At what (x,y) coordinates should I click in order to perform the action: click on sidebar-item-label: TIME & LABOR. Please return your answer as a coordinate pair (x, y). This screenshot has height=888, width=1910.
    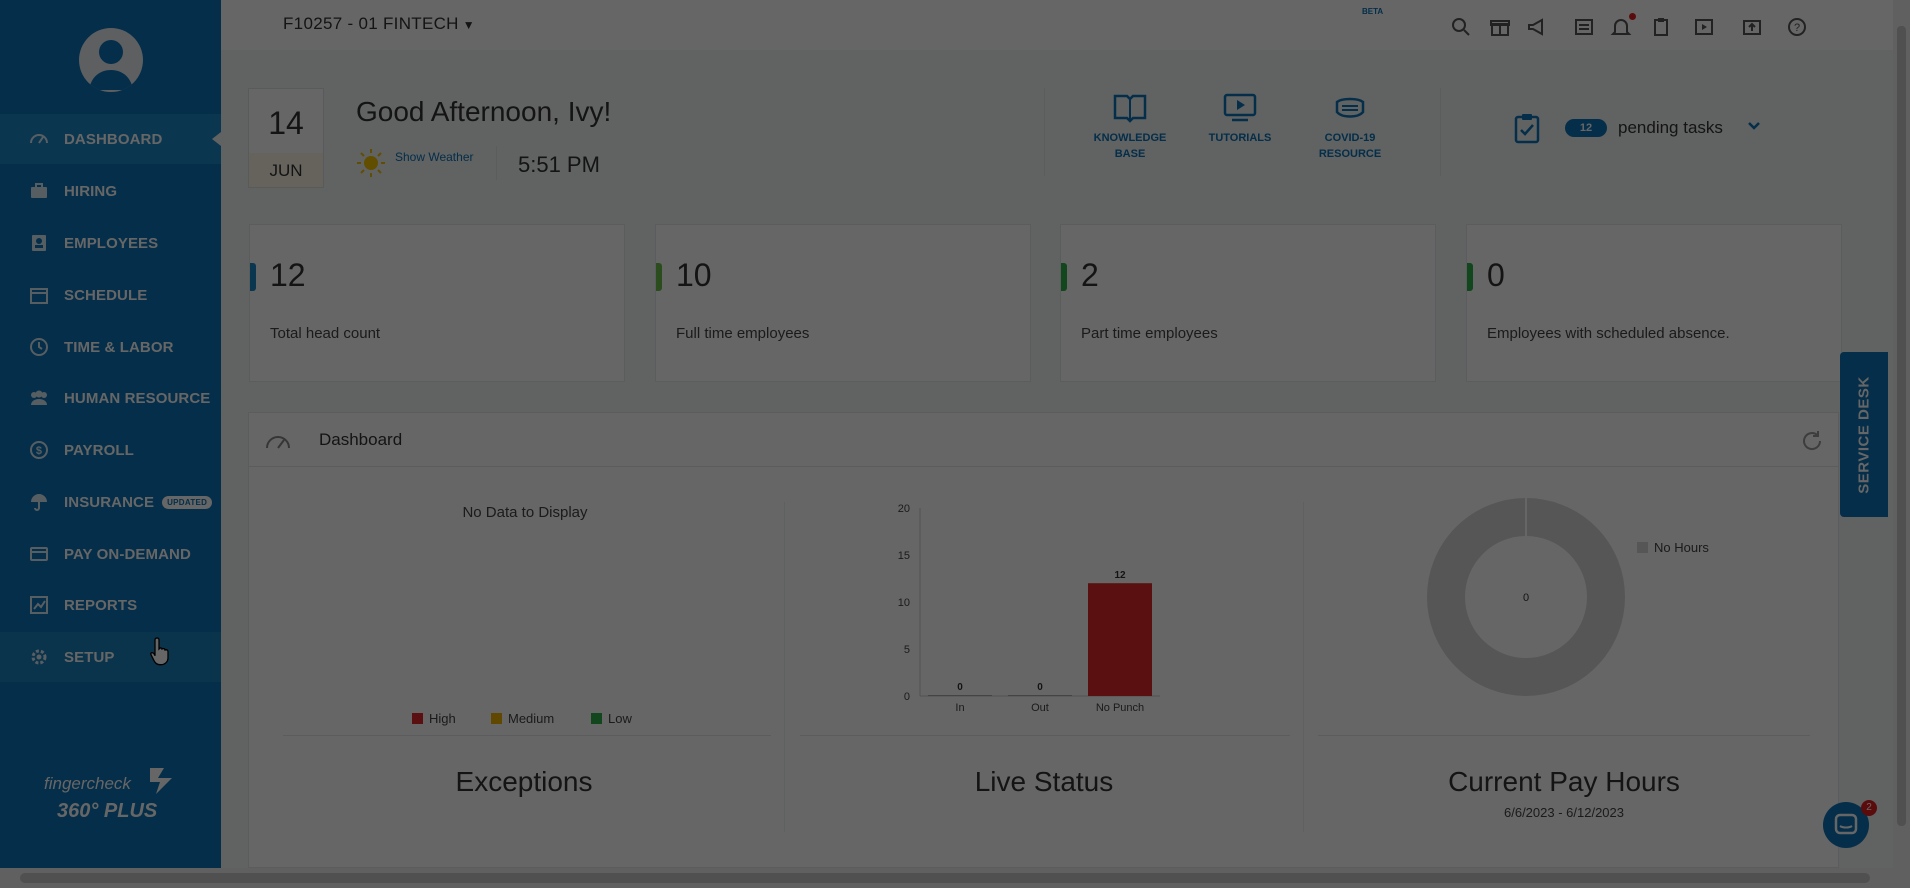
    Looking at the image, I should click on (119, 347).